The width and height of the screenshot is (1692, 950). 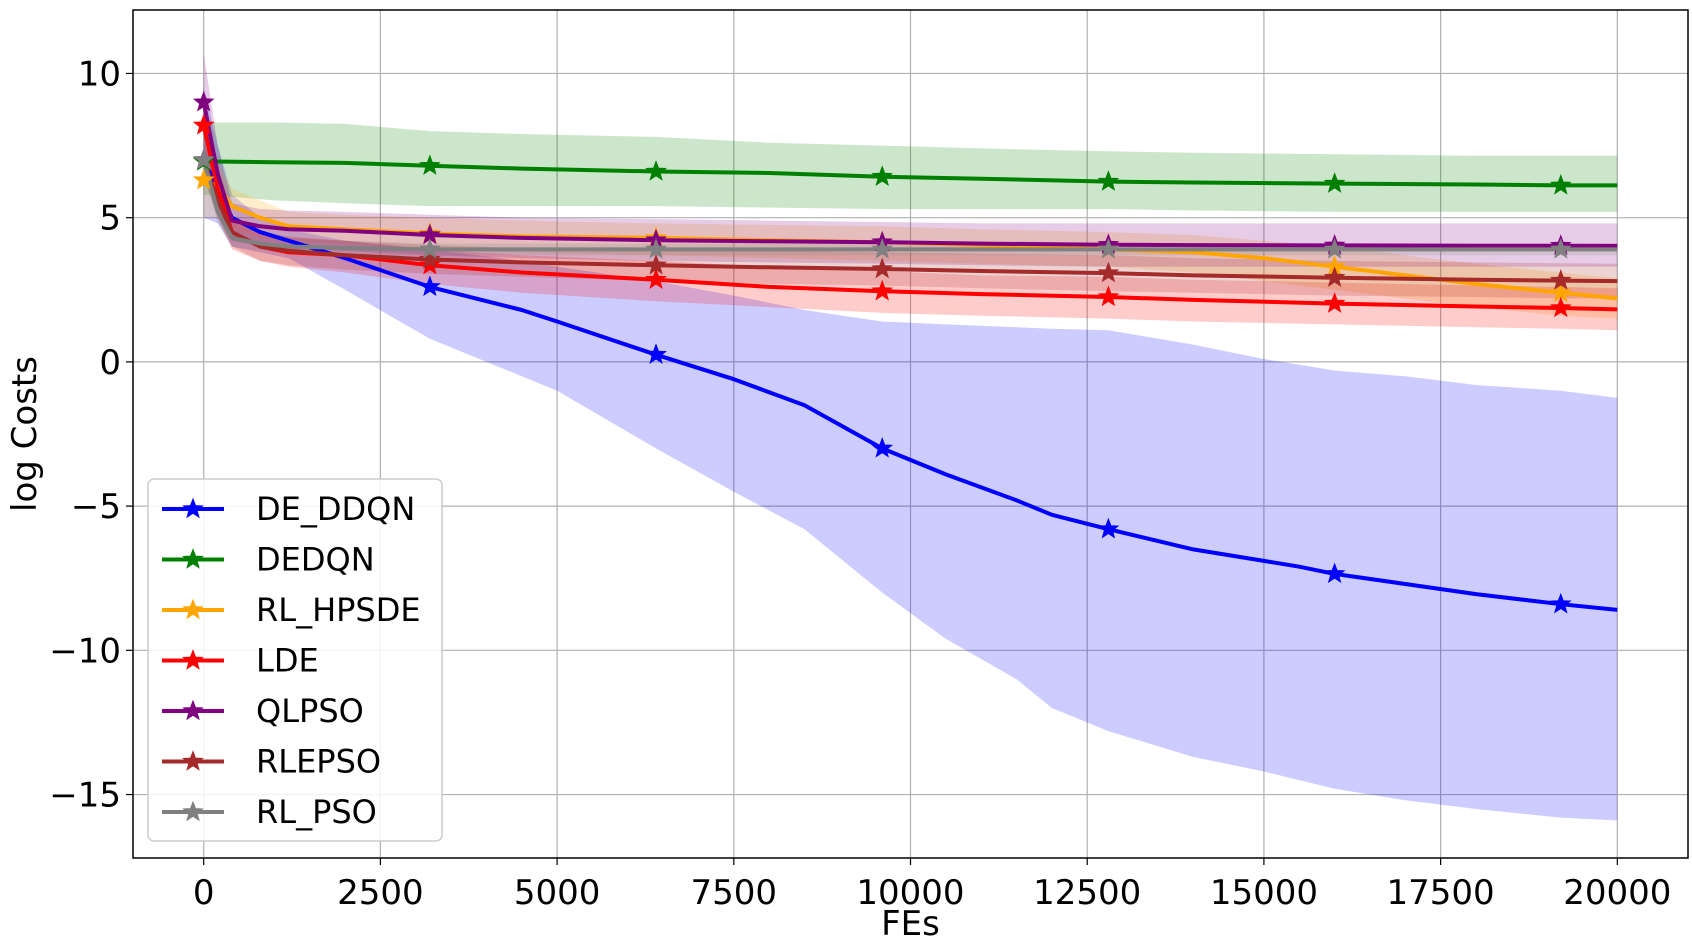 I want to click on line-qlpso, so click(x=909, y=174).